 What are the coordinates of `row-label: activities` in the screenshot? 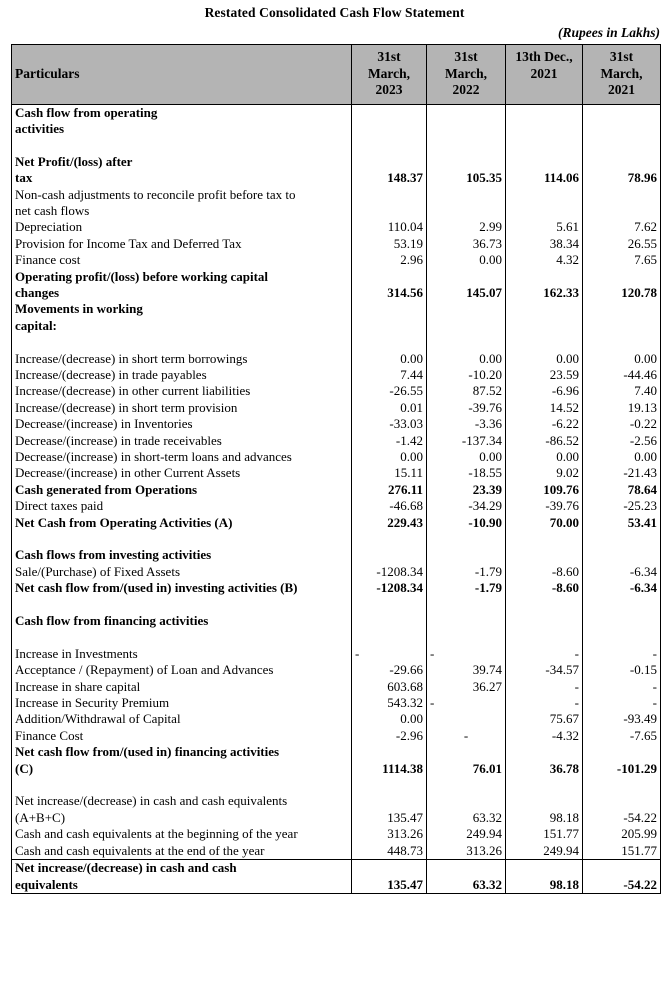 It's located at (181, 129).